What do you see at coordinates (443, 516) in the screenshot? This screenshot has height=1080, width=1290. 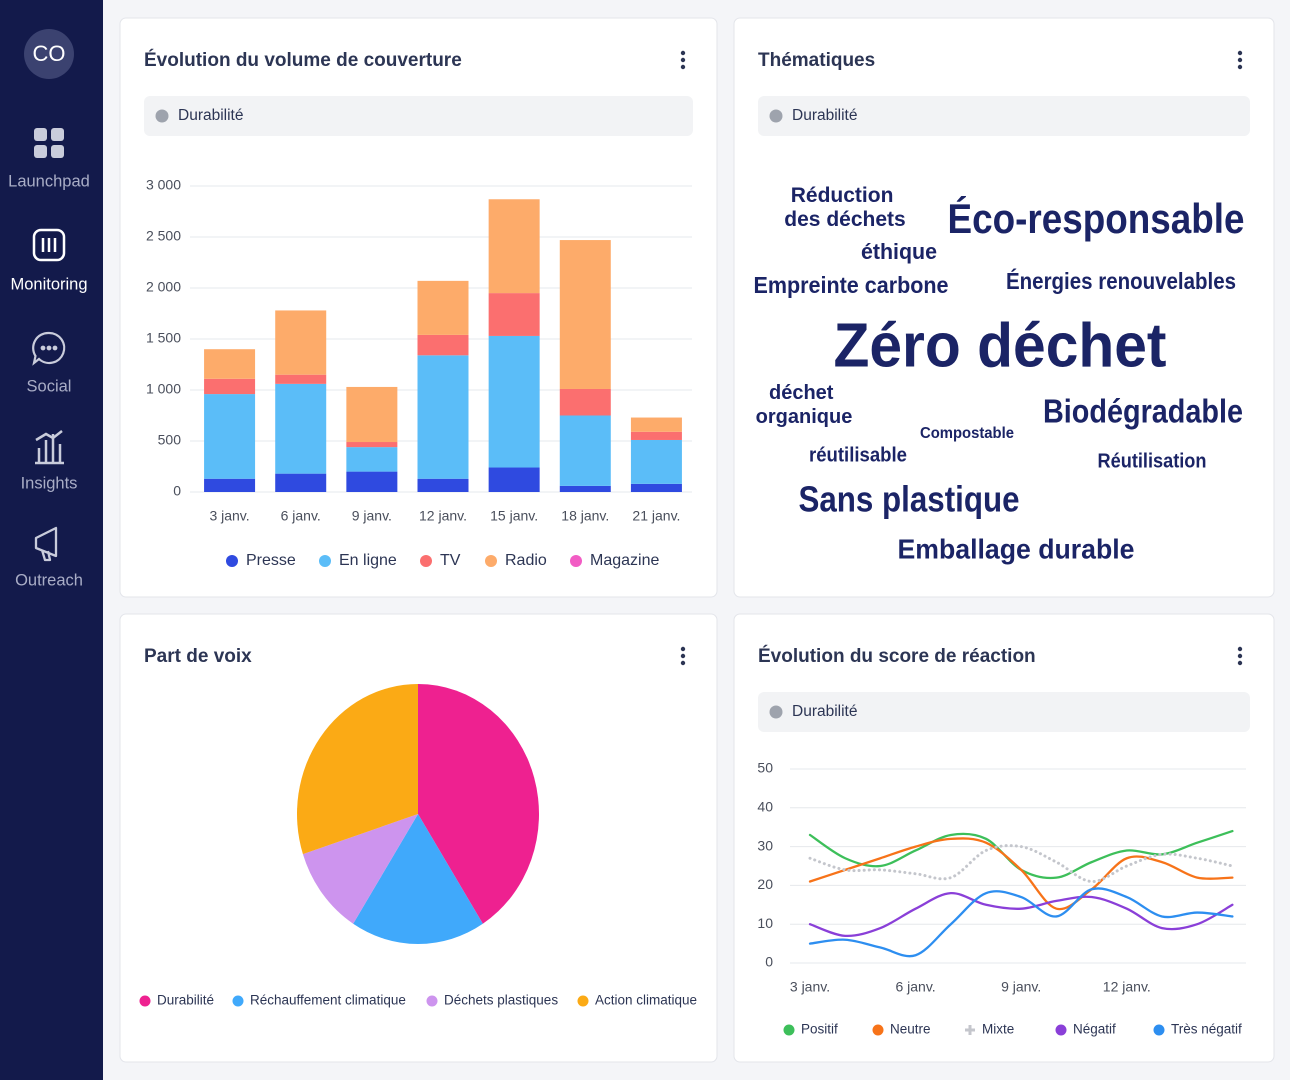 I see `x-tick-label: 12 janv.` at bounding box center [443, 516].